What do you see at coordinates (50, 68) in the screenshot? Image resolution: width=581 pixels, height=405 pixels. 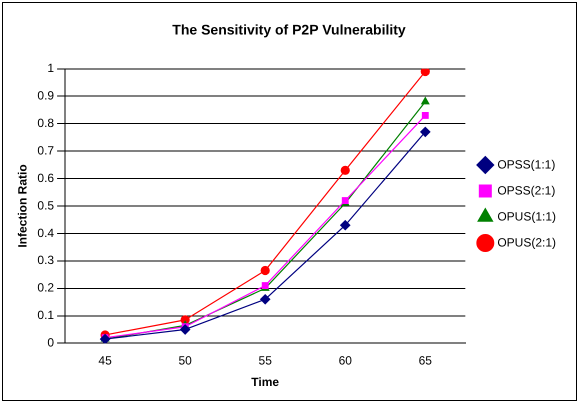 I see `y-tick-label: 1` at bounding box center [50, 68].